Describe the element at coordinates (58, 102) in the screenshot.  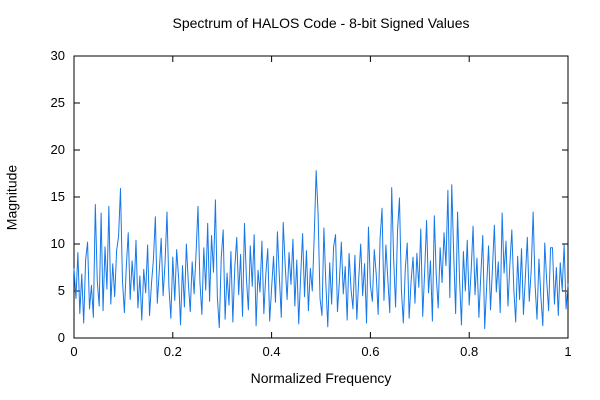
I see `y-tick-label: 25` at that location.